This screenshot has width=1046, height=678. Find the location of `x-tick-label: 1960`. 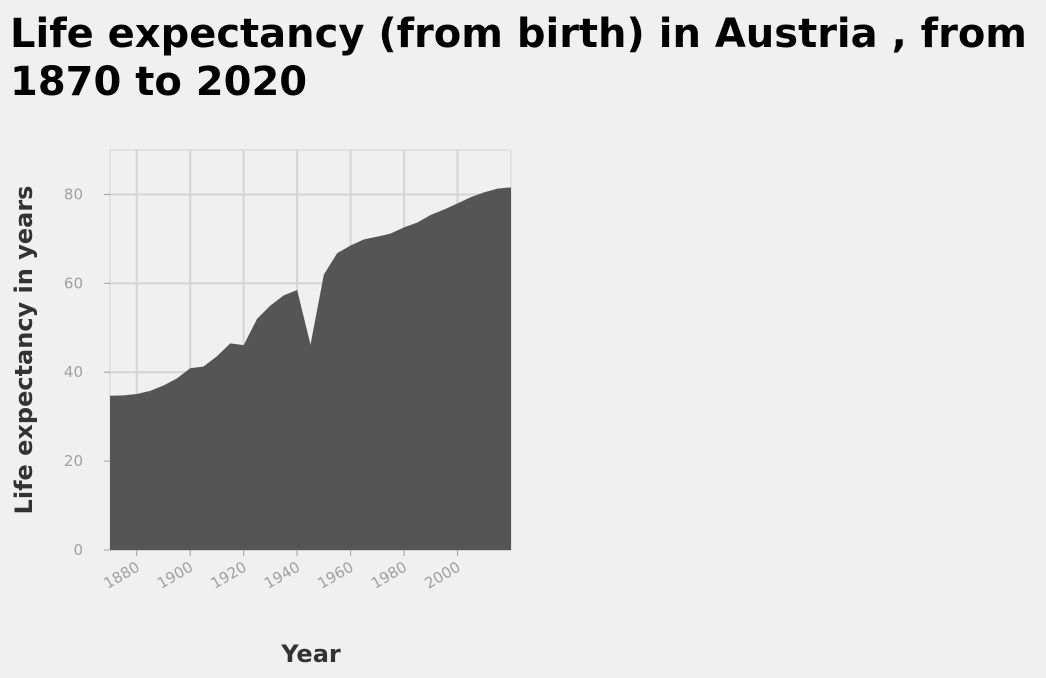

x-tick-label: 1960 is located at coordinates (336, 575).